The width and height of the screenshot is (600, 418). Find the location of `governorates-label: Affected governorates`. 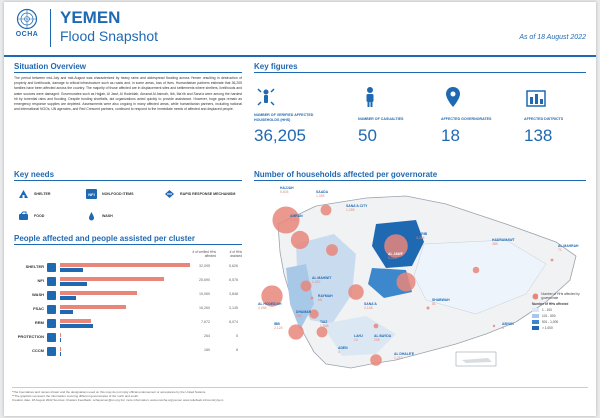

governorates-label: Affected governorates is located at coordinates (466, 119).